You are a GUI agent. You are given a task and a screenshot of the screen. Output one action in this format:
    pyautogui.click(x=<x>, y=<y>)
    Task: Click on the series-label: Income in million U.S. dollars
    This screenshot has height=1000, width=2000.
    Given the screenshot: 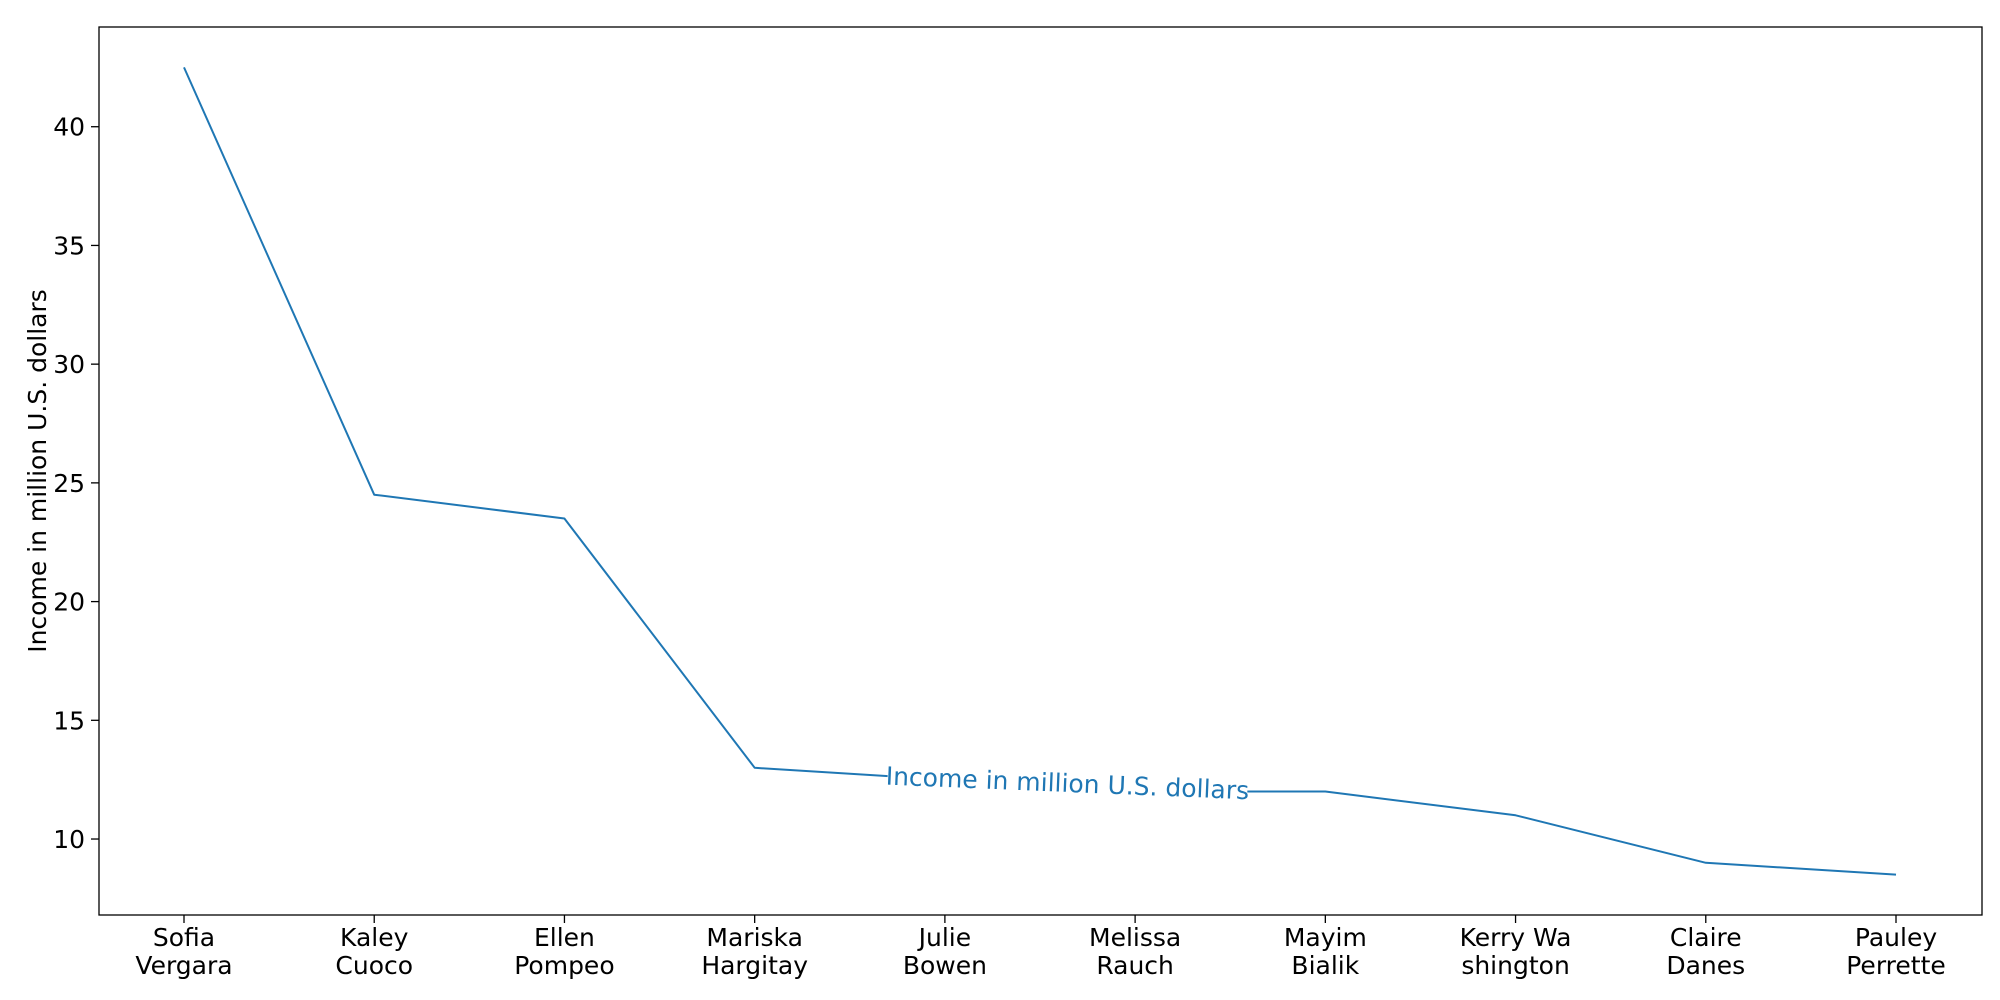 What is the action you would take?
    pyautogui.click(x=1067, y=784)
    